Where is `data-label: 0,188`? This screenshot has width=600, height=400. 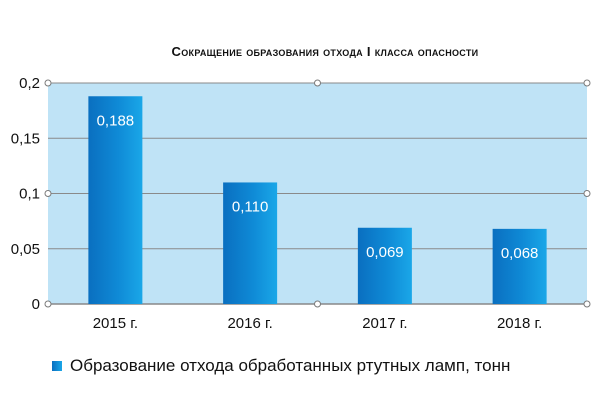
data-label: 0,188 is located at coordinates (116, 120).